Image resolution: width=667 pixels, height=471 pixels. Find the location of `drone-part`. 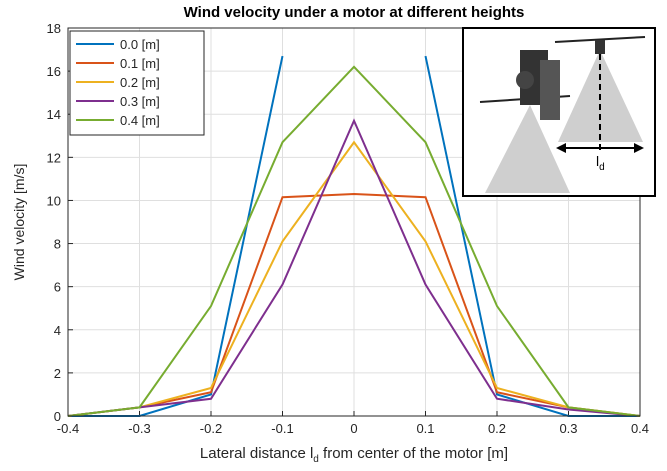

drone-part is located at coordinates (525, 80).